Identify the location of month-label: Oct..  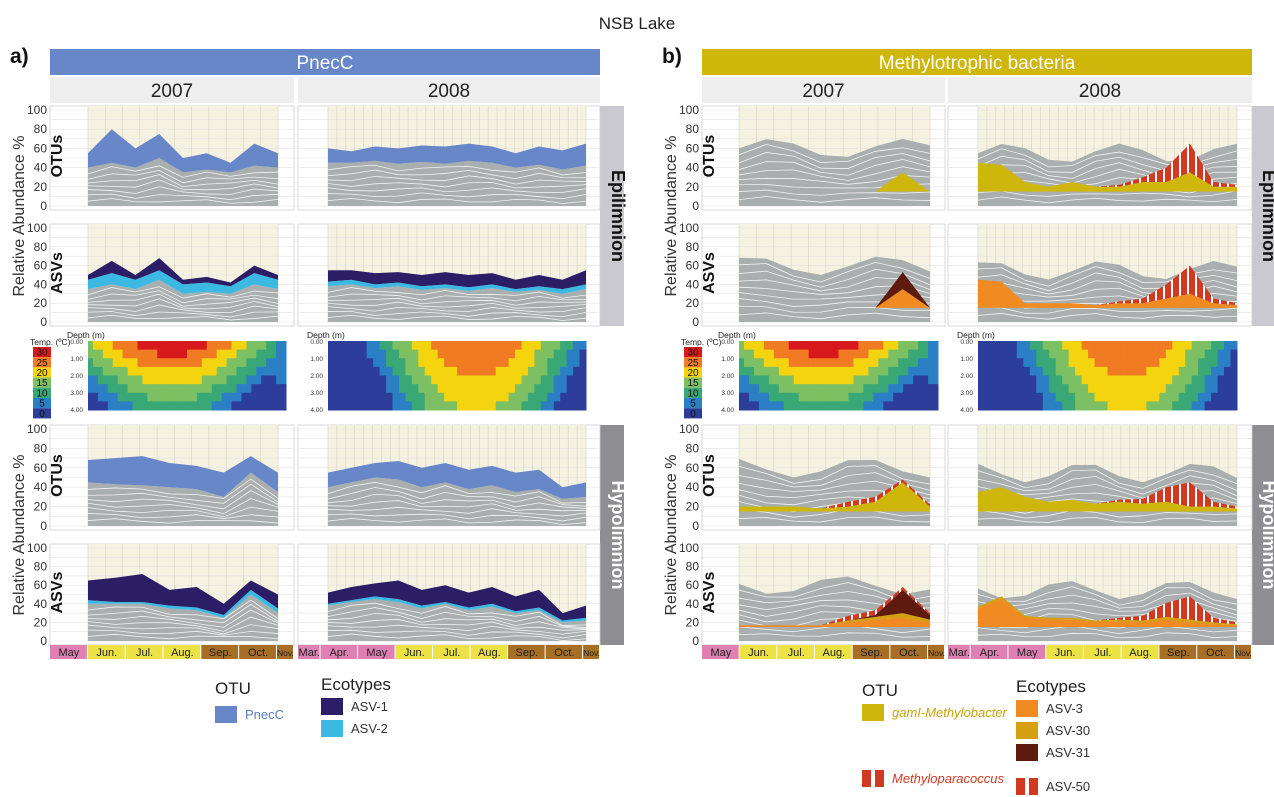
(909, 653).